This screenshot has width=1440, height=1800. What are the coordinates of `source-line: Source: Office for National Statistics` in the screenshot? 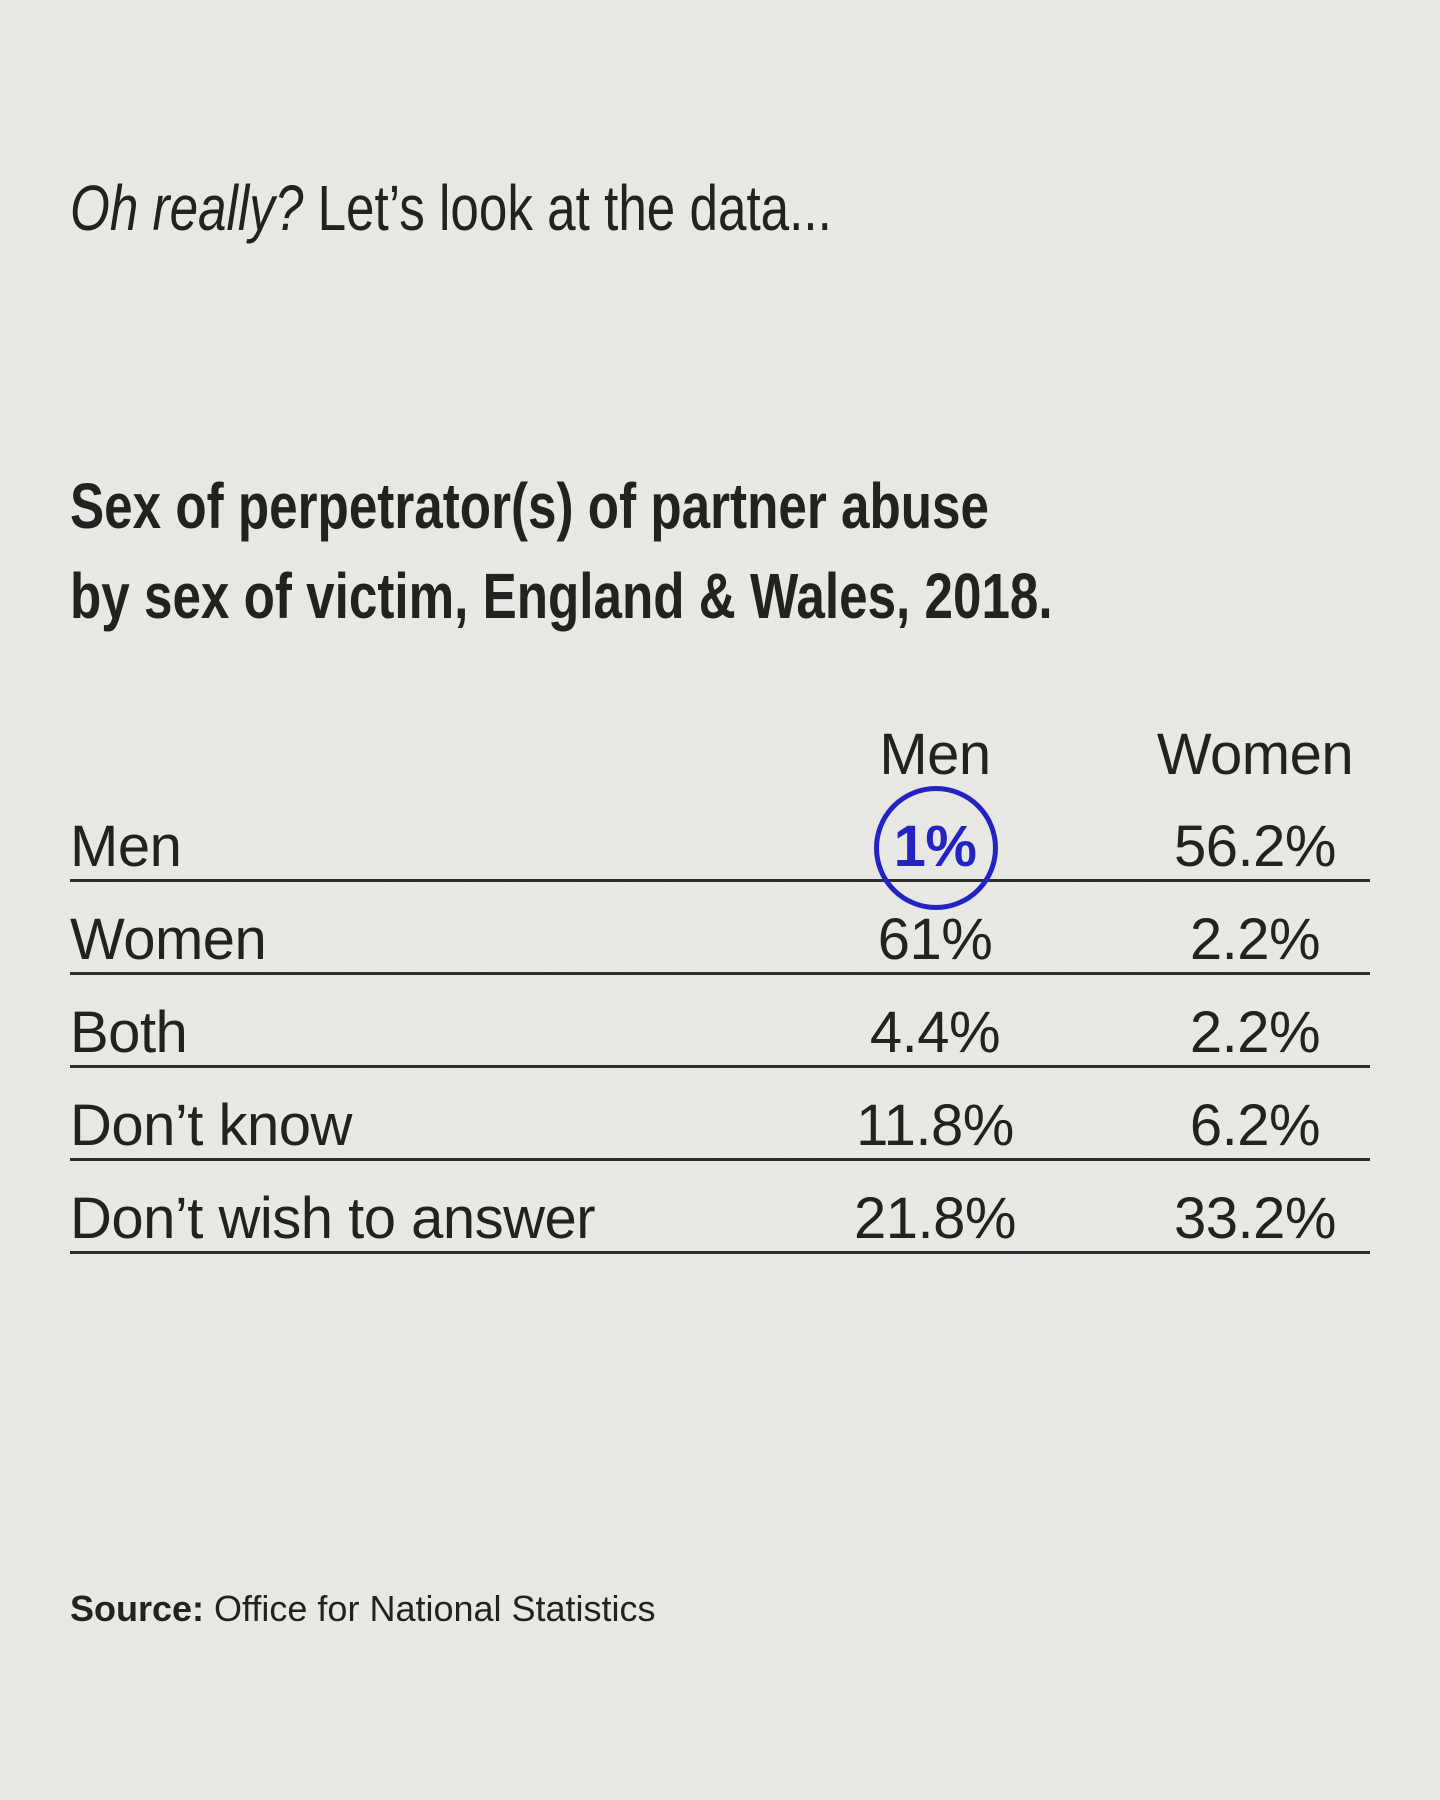 It's located at (363, 1608).